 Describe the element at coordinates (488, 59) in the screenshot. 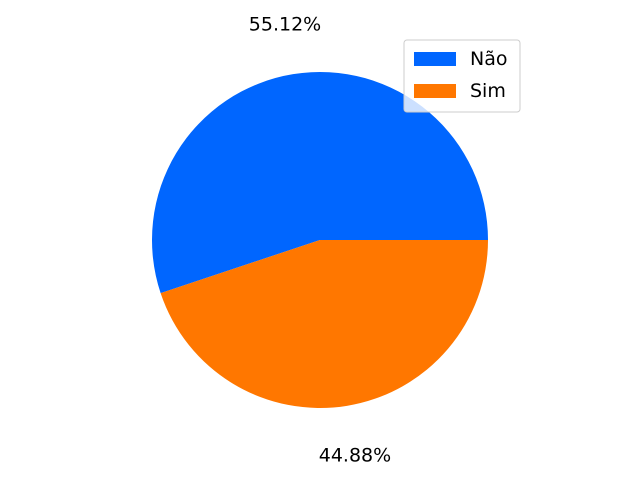

I see `legend-label-nao: Não` at that location.